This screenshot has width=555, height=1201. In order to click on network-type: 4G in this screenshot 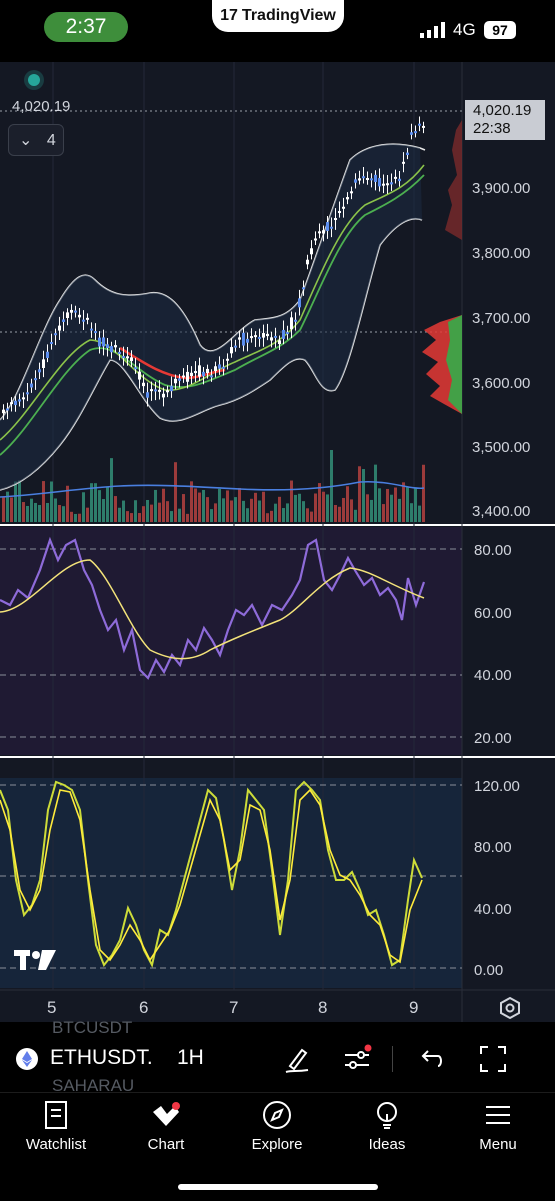, I will do `click(464, 29)`.